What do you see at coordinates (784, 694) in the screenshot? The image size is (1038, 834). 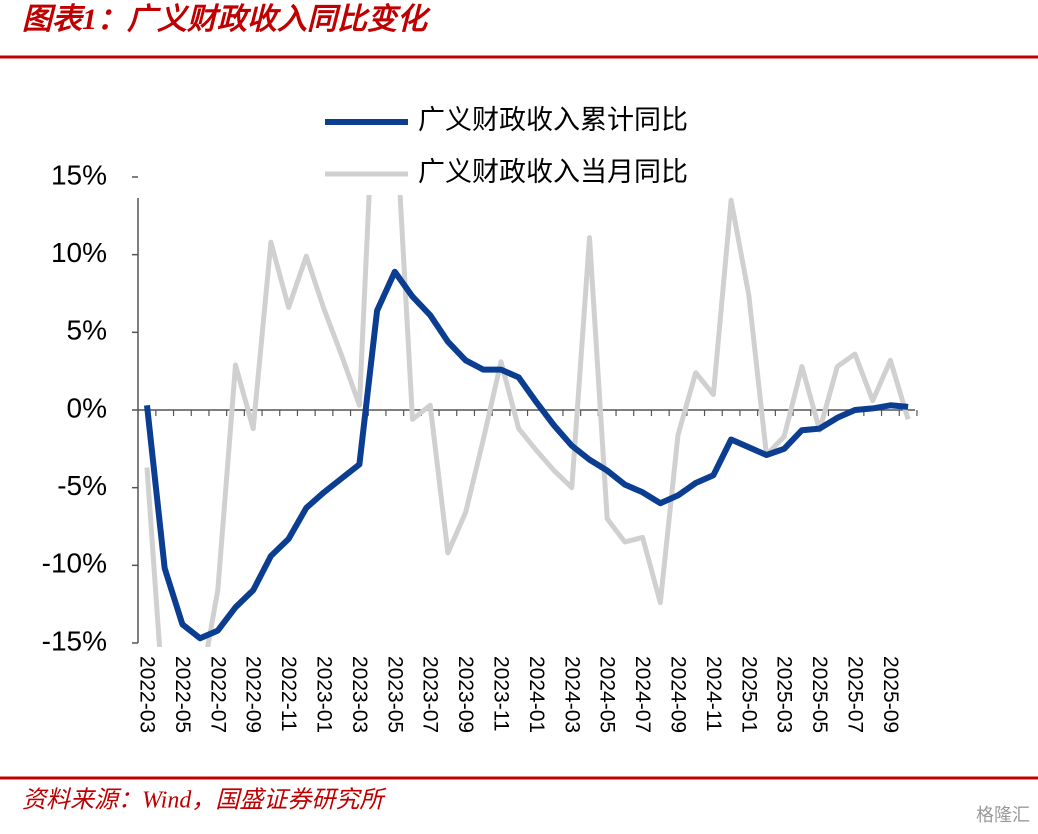 I see `x-tick-label: 2025-03` at bounding box center [784, 694].